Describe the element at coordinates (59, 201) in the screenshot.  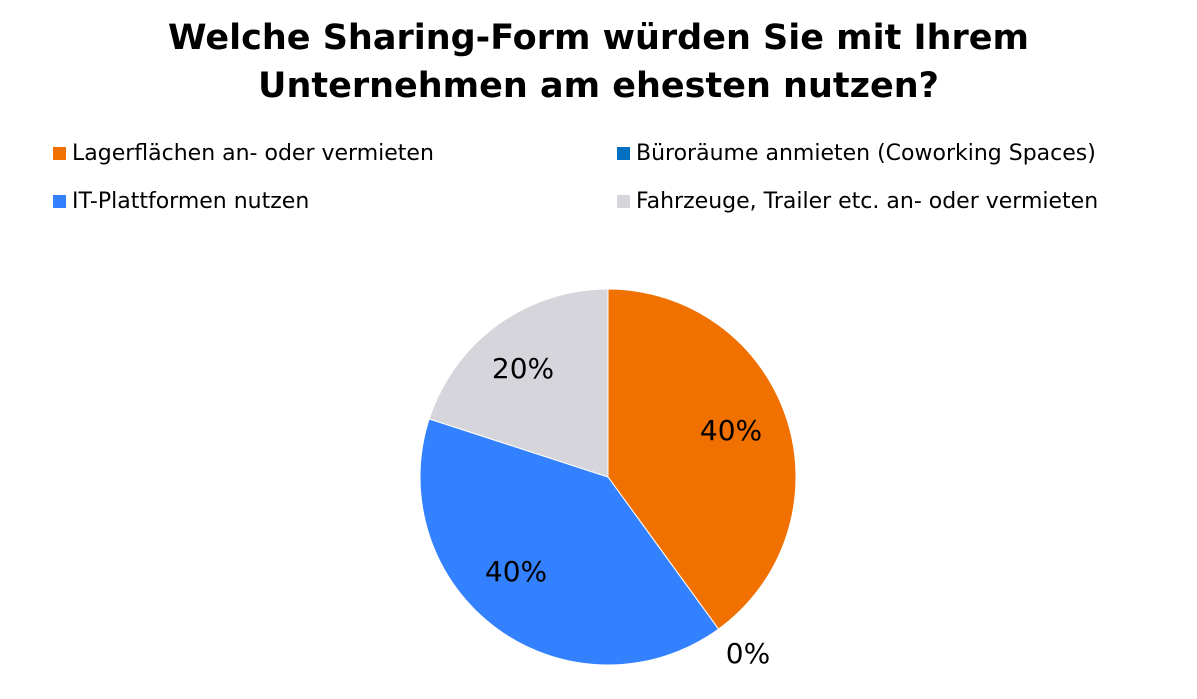
I see `legend-swatch-it-plattformen` at that location.